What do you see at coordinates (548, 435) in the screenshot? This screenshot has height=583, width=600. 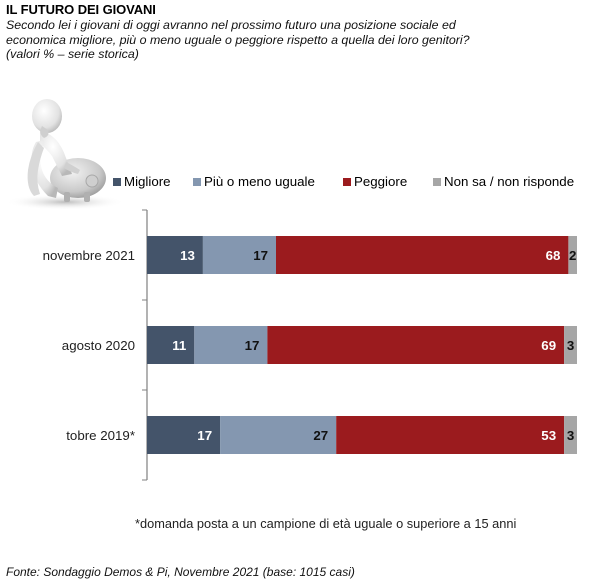 I see `data-label: 53` at bounding box center [548, 435].